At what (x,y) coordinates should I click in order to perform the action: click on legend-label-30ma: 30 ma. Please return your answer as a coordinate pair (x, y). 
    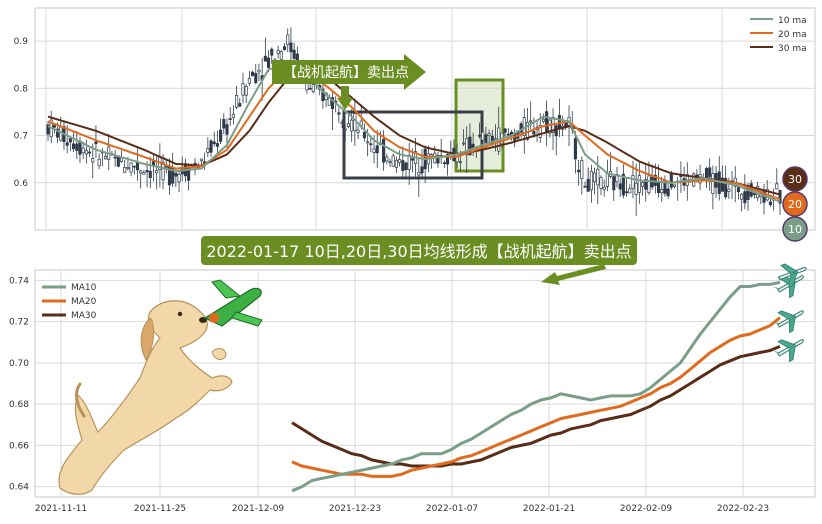
    Looking at the image, I should click on (792, 49).